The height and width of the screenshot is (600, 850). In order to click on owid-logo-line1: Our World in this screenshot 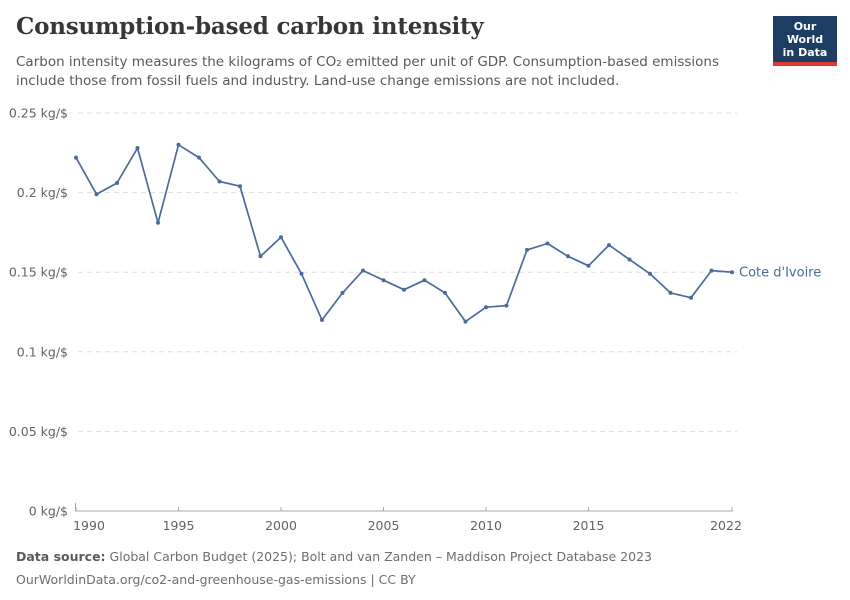, I will do `click(805, 33)`.